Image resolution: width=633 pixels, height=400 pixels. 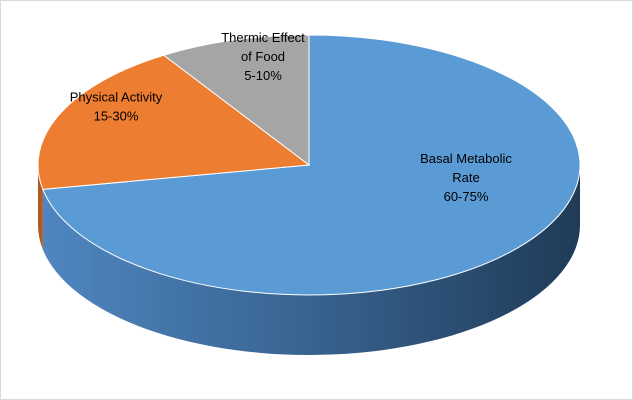 I want to click on pie-slice-physical-activity, so click(x=174, y=122).